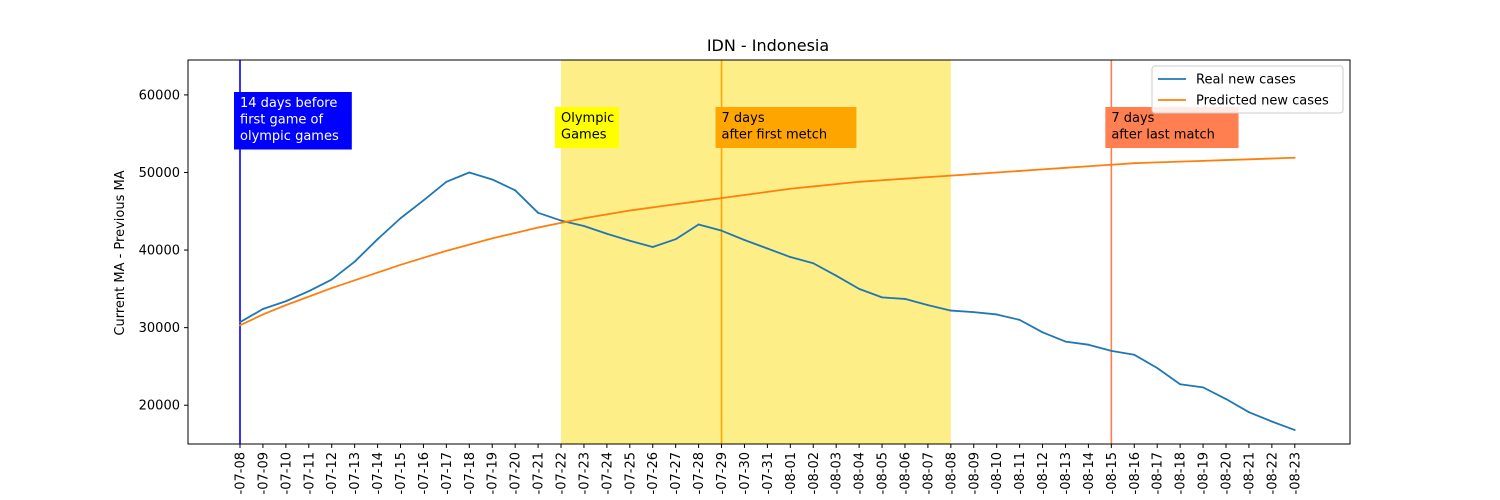 The height and width of the screenshot is (500, 1500). I want to click on x-tick-label-26: -08-03, so click(837, 473).